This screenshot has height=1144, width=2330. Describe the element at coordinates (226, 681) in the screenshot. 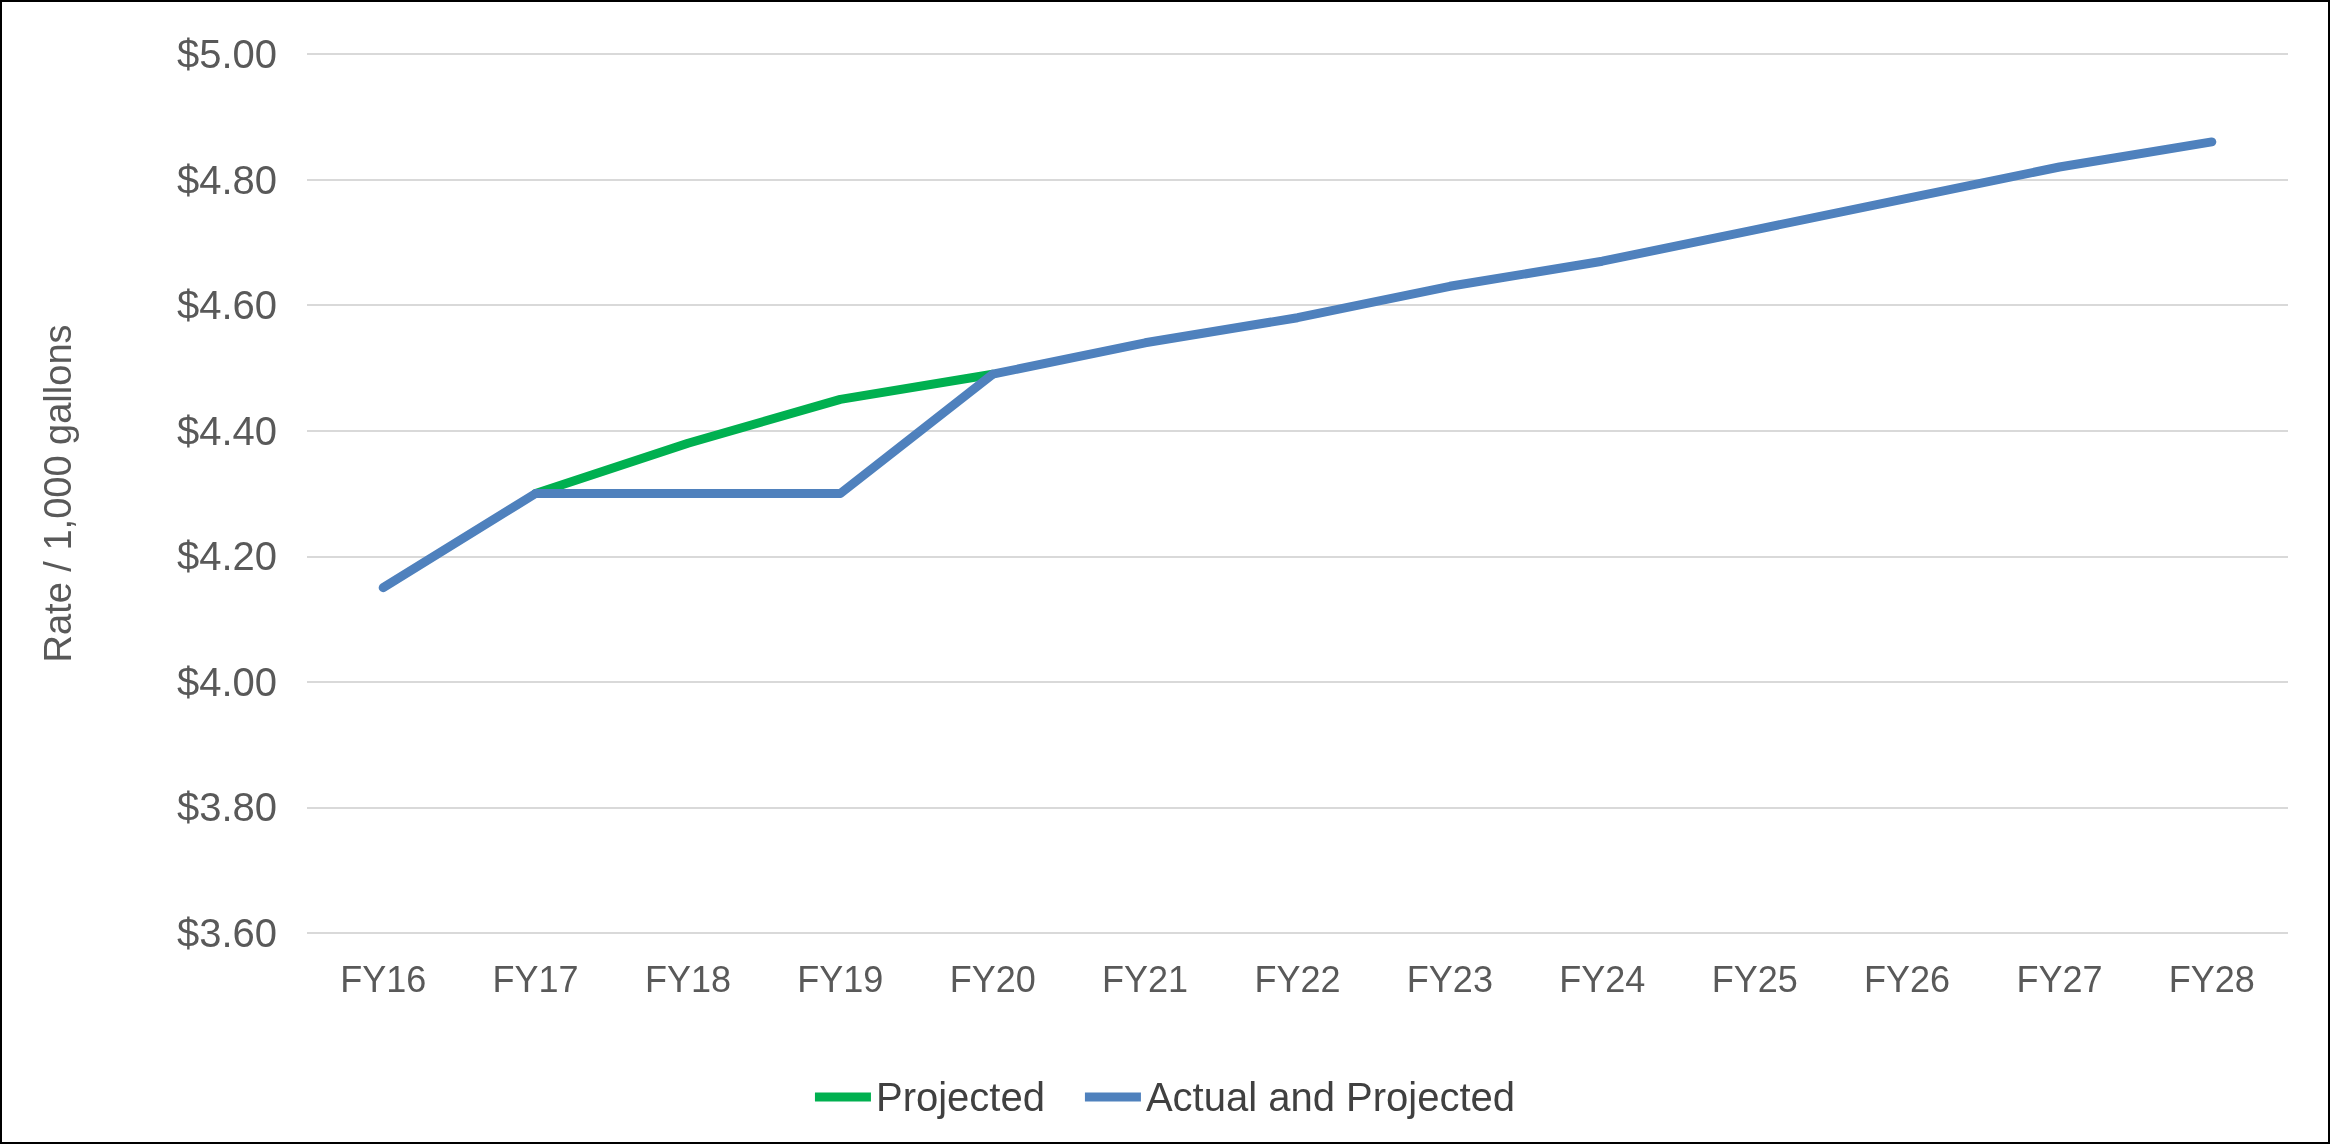

I see `y-tick-label: $4.00` at that location.